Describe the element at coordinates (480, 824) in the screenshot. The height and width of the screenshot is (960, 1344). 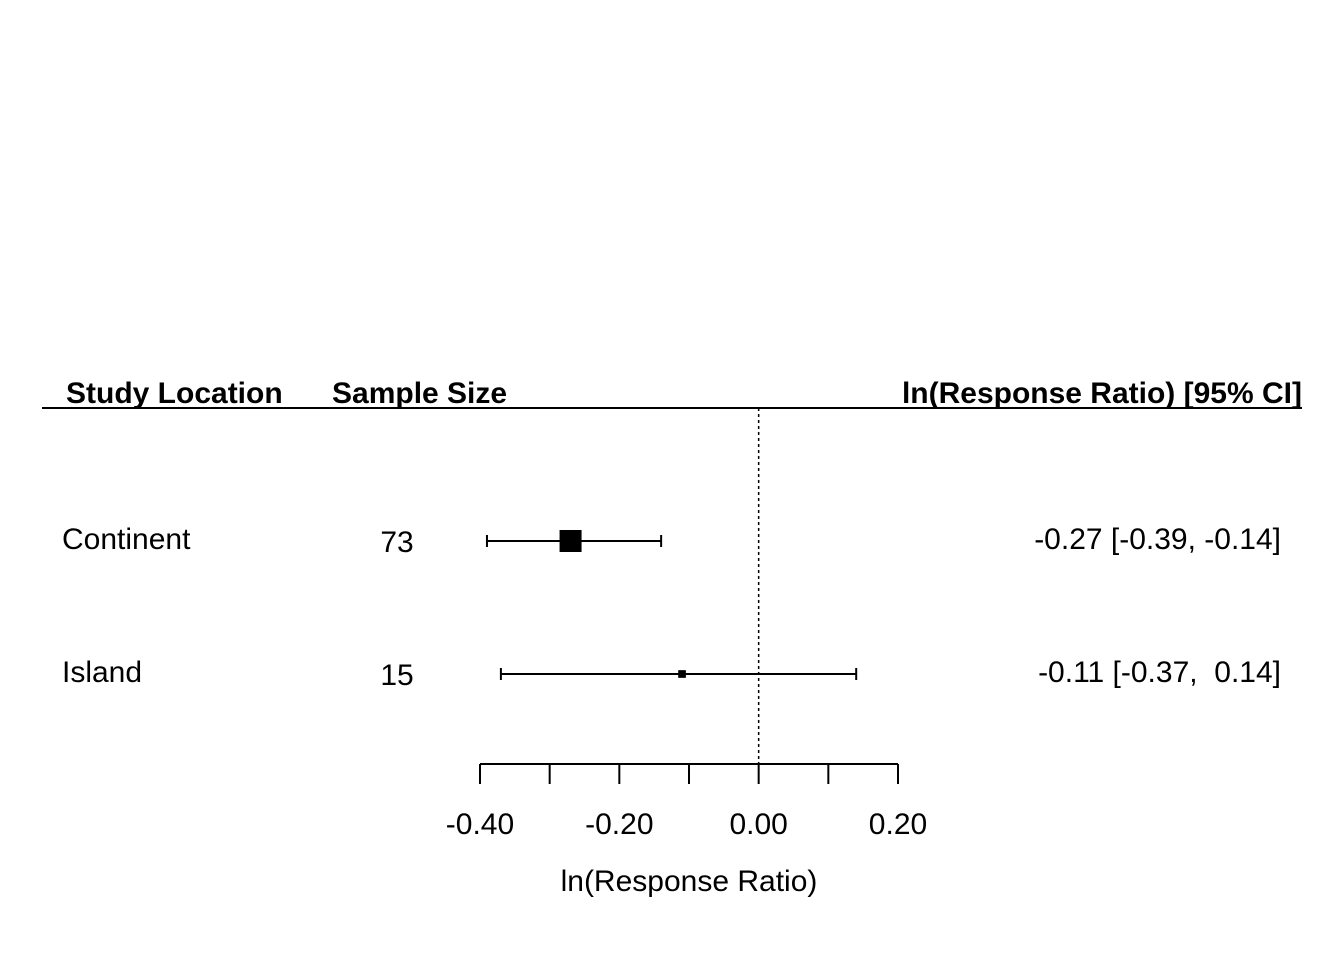
I see `x-tick-label: -0.40` at that location.